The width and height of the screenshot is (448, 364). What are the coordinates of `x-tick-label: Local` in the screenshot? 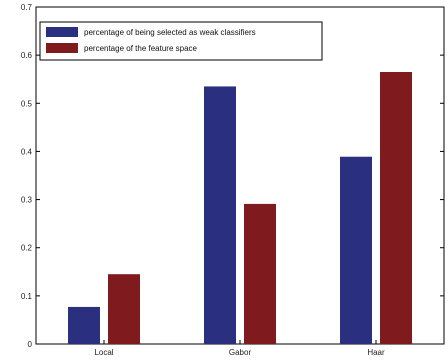 It's located at (103, 352).